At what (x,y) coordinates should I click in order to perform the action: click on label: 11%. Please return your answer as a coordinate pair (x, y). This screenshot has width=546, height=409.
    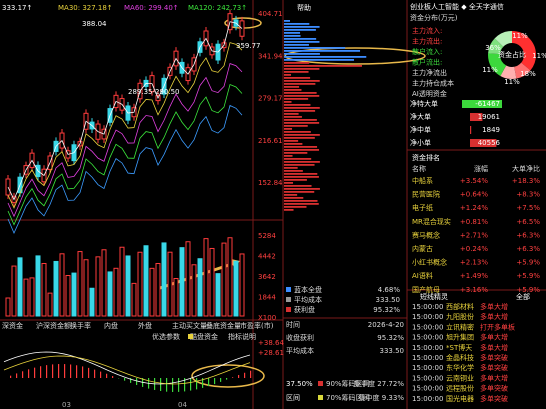
    Looking at the image, I should click on (512, 82).